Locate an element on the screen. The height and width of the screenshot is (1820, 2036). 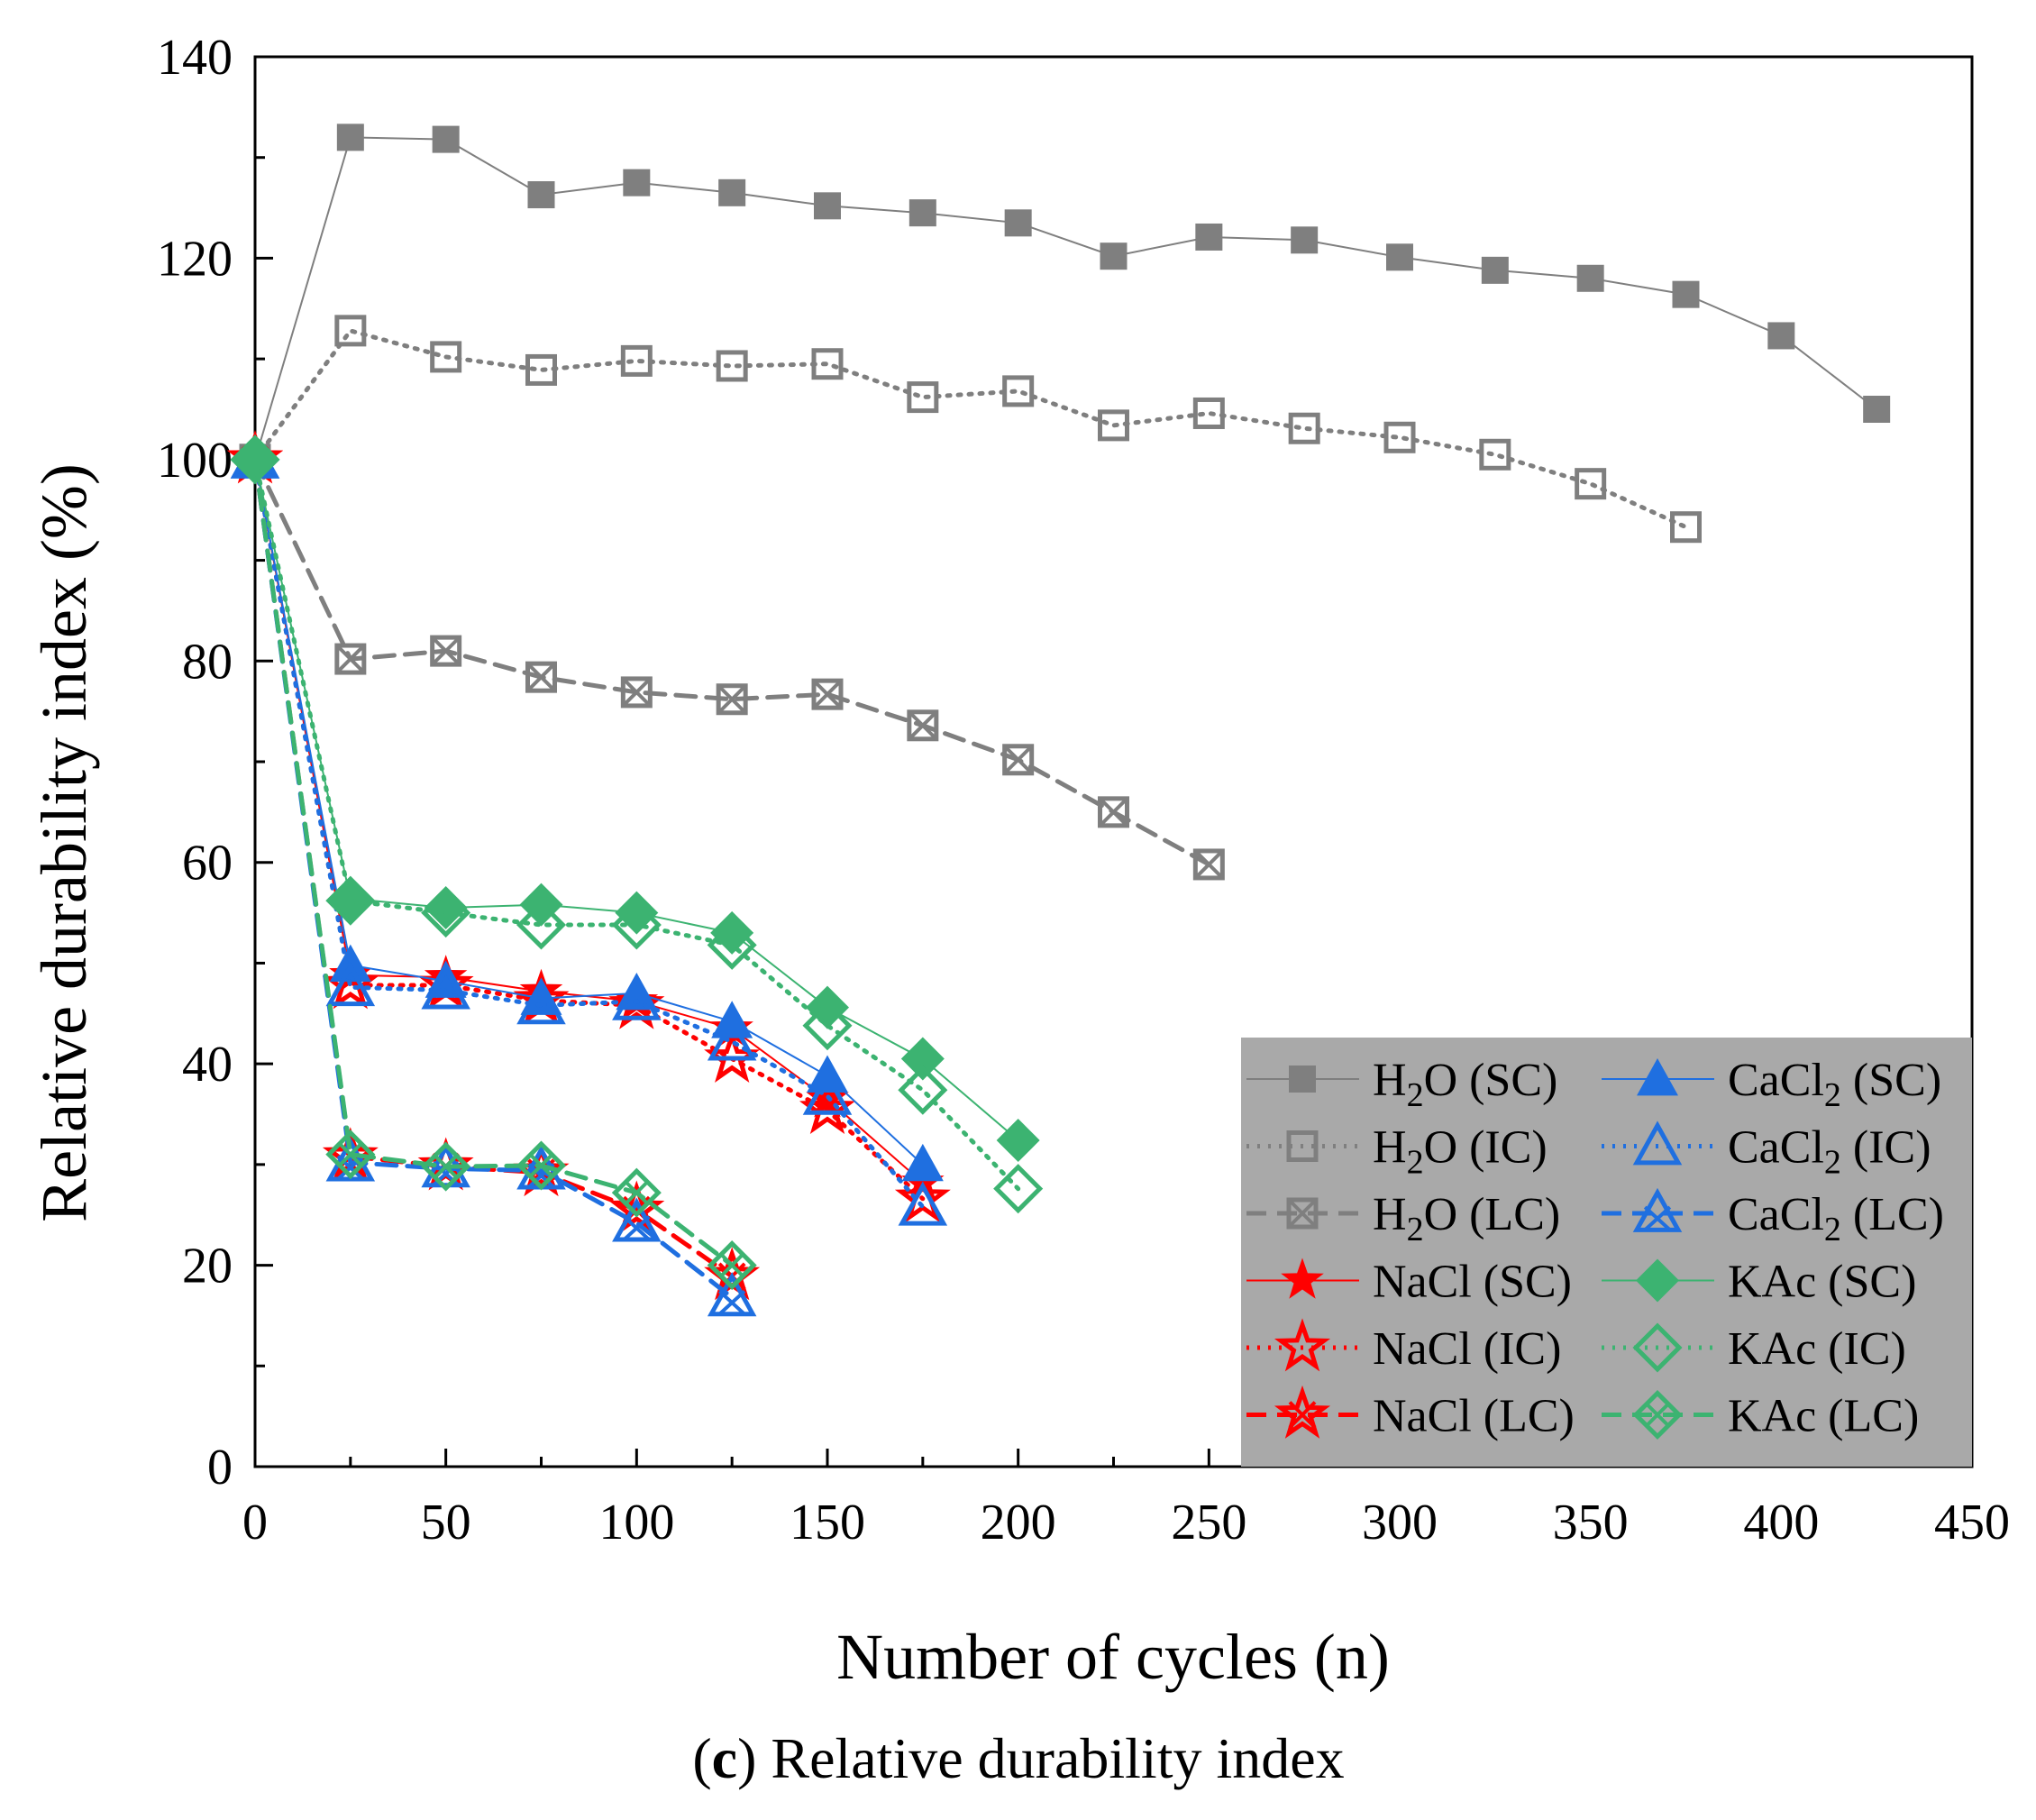
legend-item: KAc (IC) is located at coordinates (1754, 1349).